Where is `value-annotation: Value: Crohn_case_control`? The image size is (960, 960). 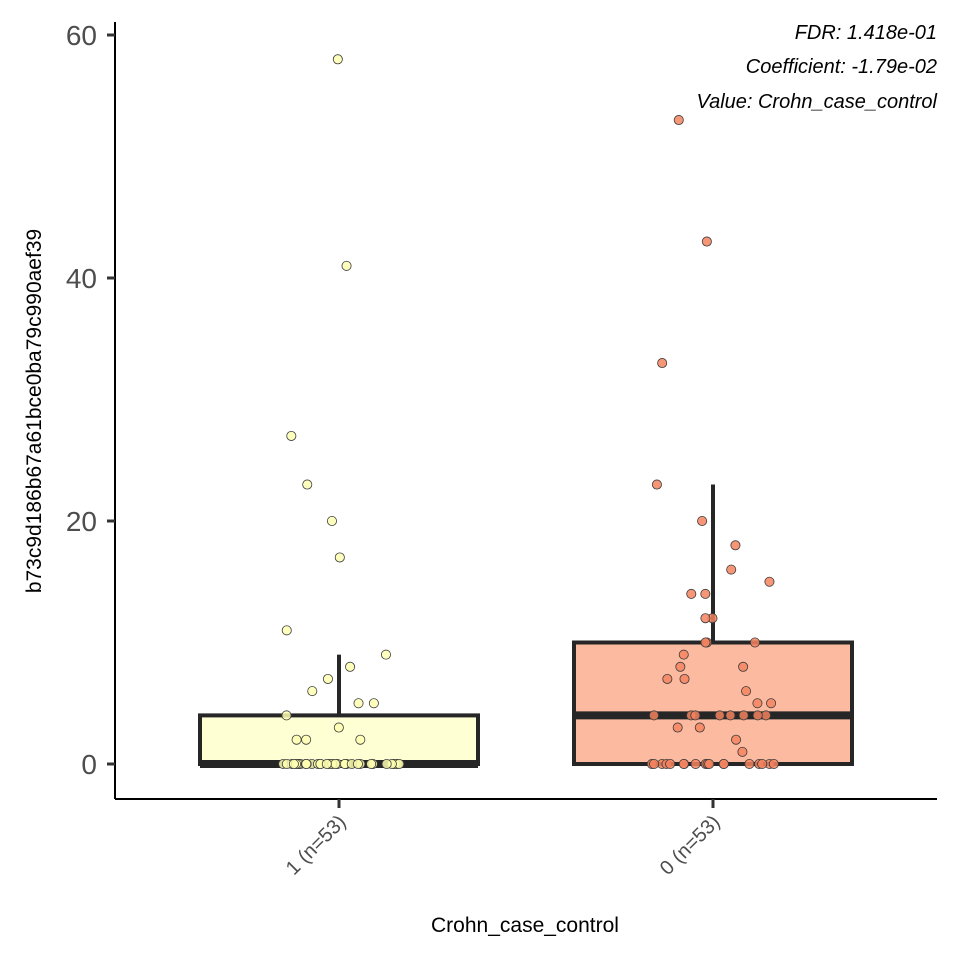
value-annotation: Value: Crohn_case_control is located at coordinates (816, 102).